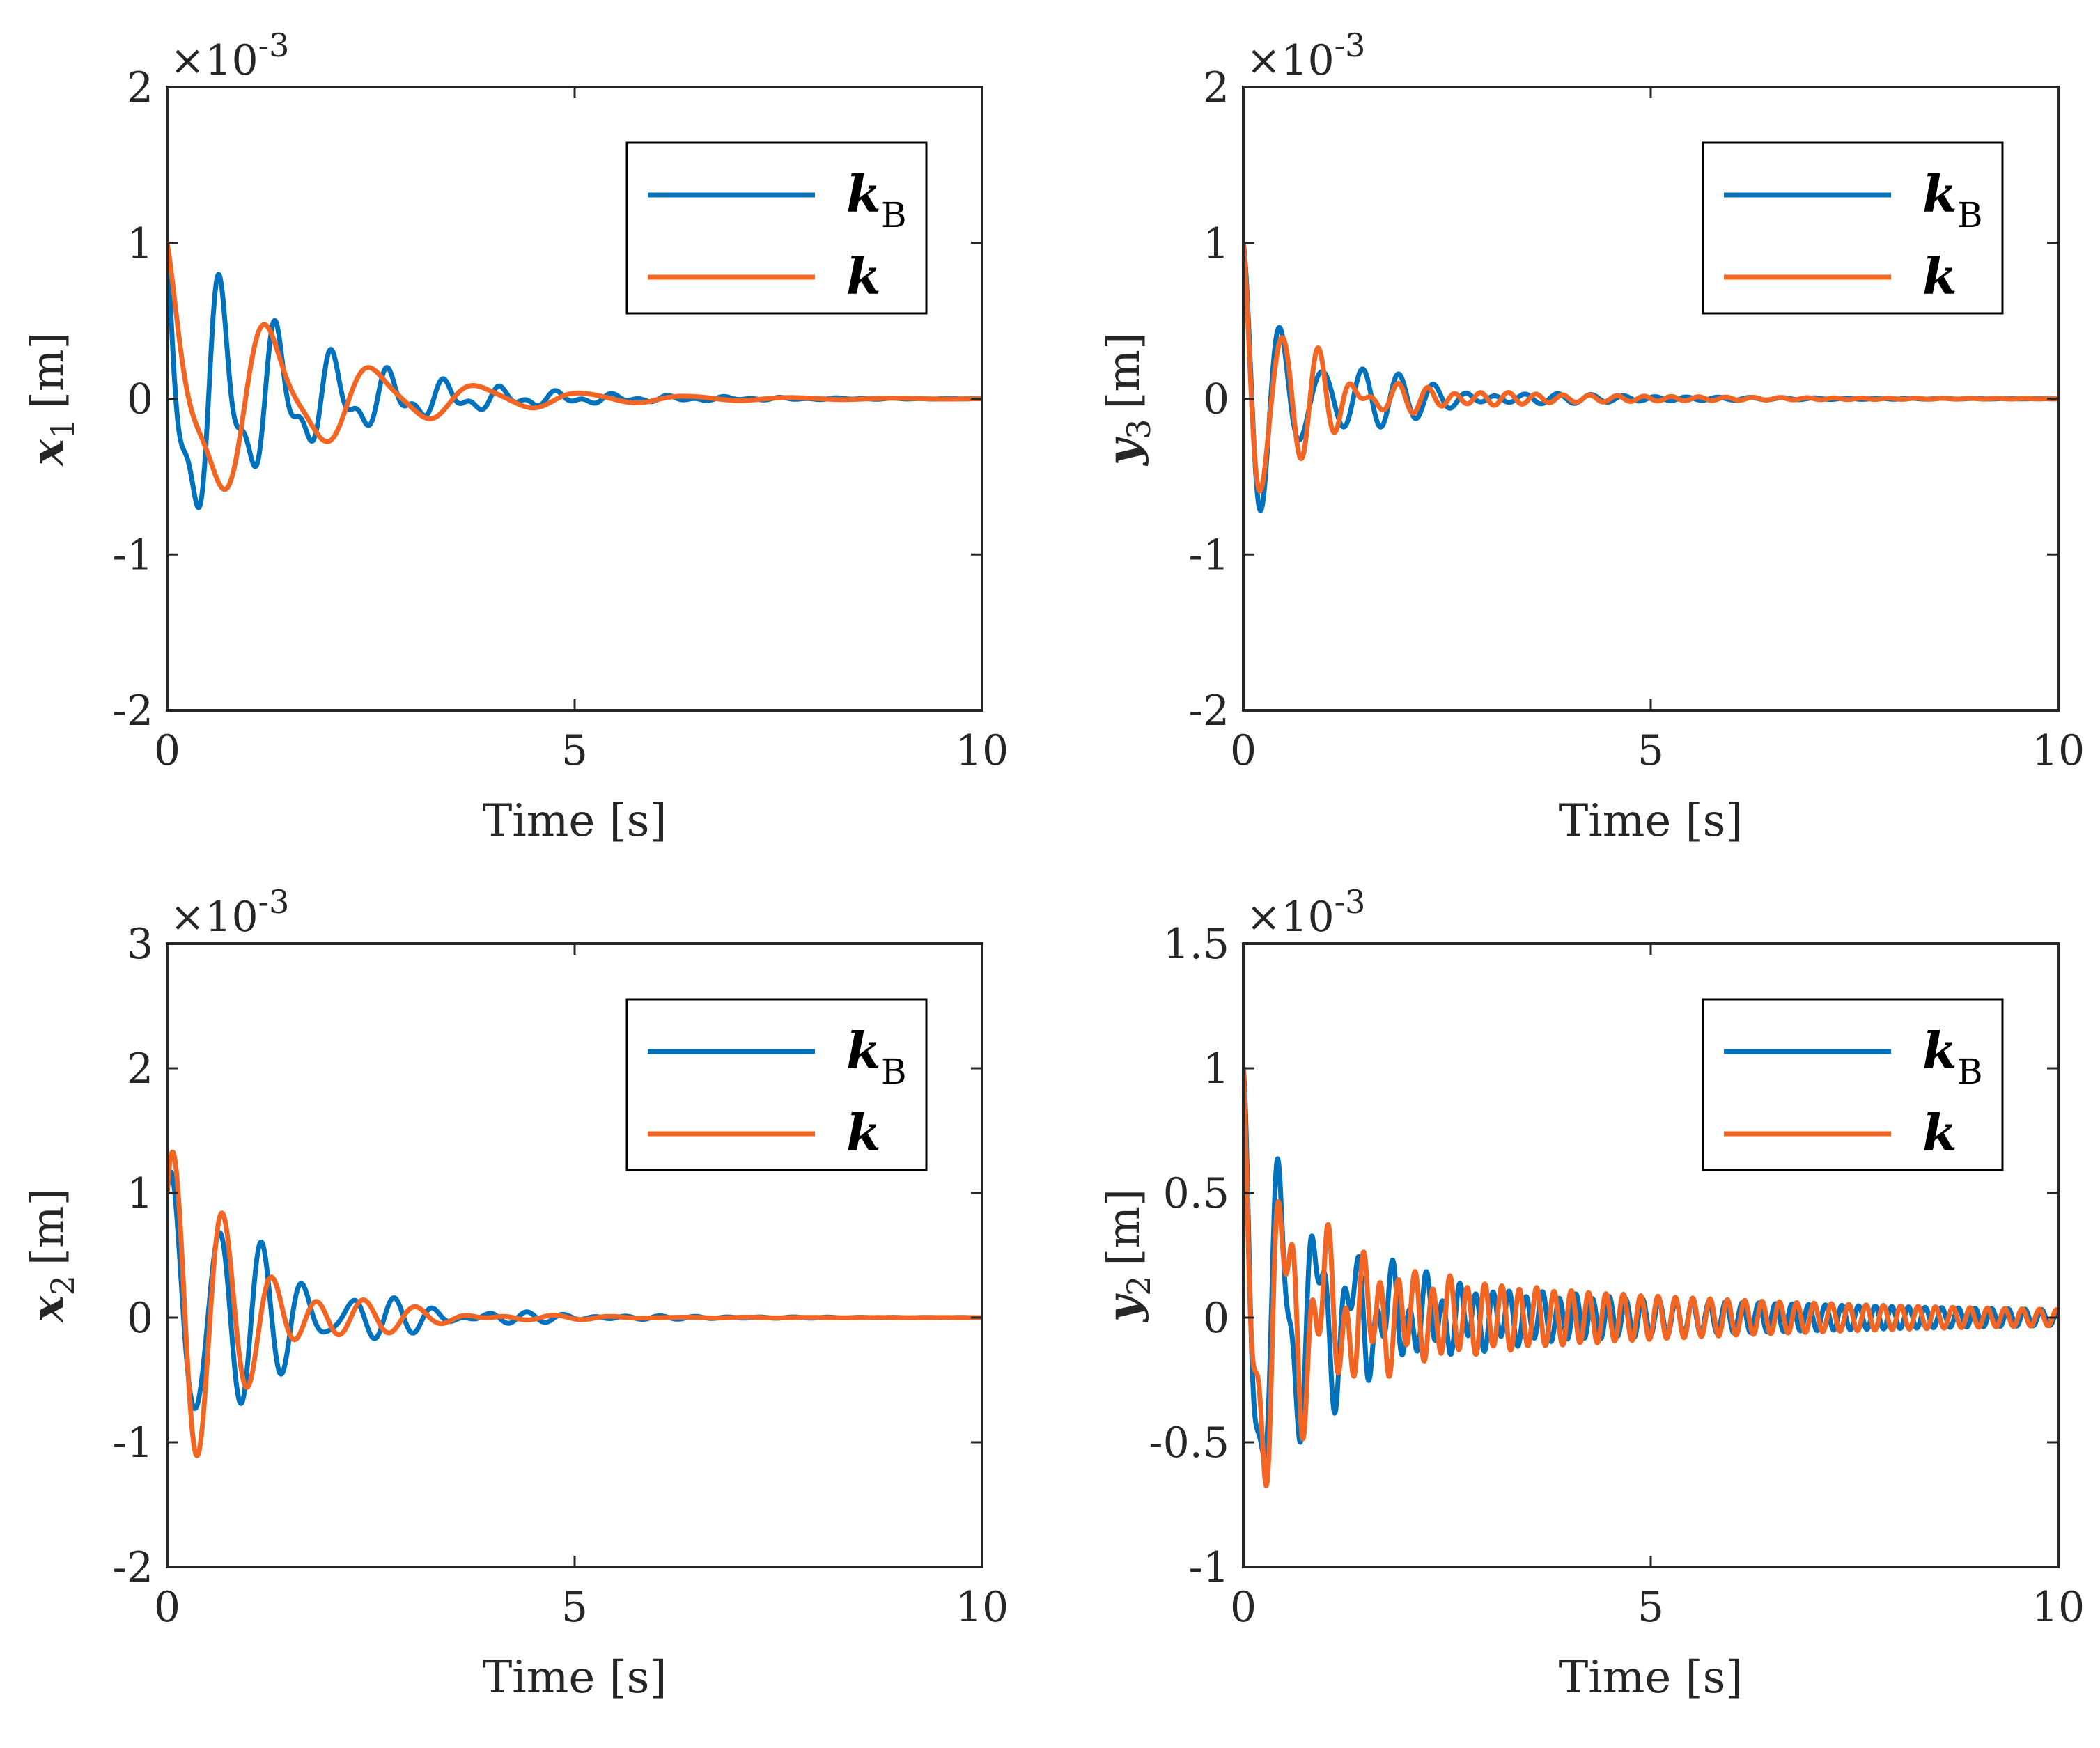 The width and height of the screenshot is (2100, 1748). Describe the element at coordinates (575, 1290) in the screenshot. I see `series-line-x2-kB` at that location.